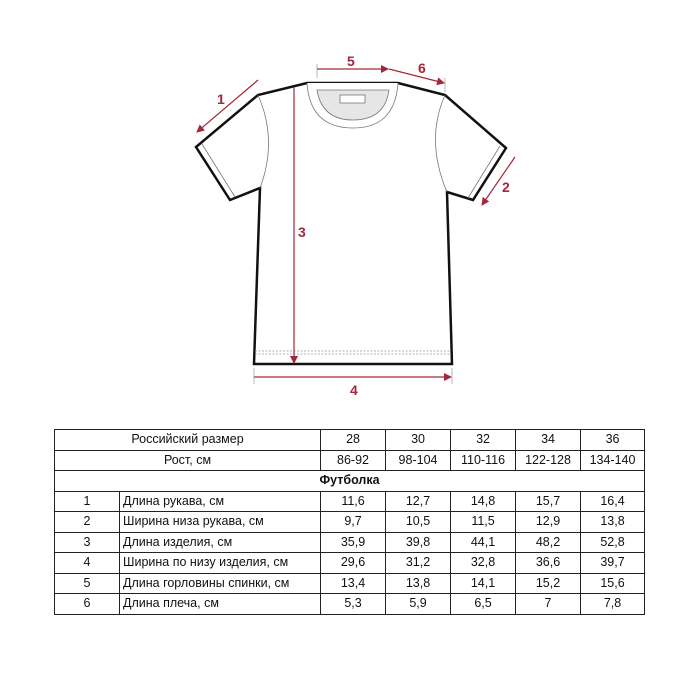 This screenshot has height=700, width=700. Describe the element at coordinates (353, 542) in the screenshot. I see `value-cell: 35,9` at that location.